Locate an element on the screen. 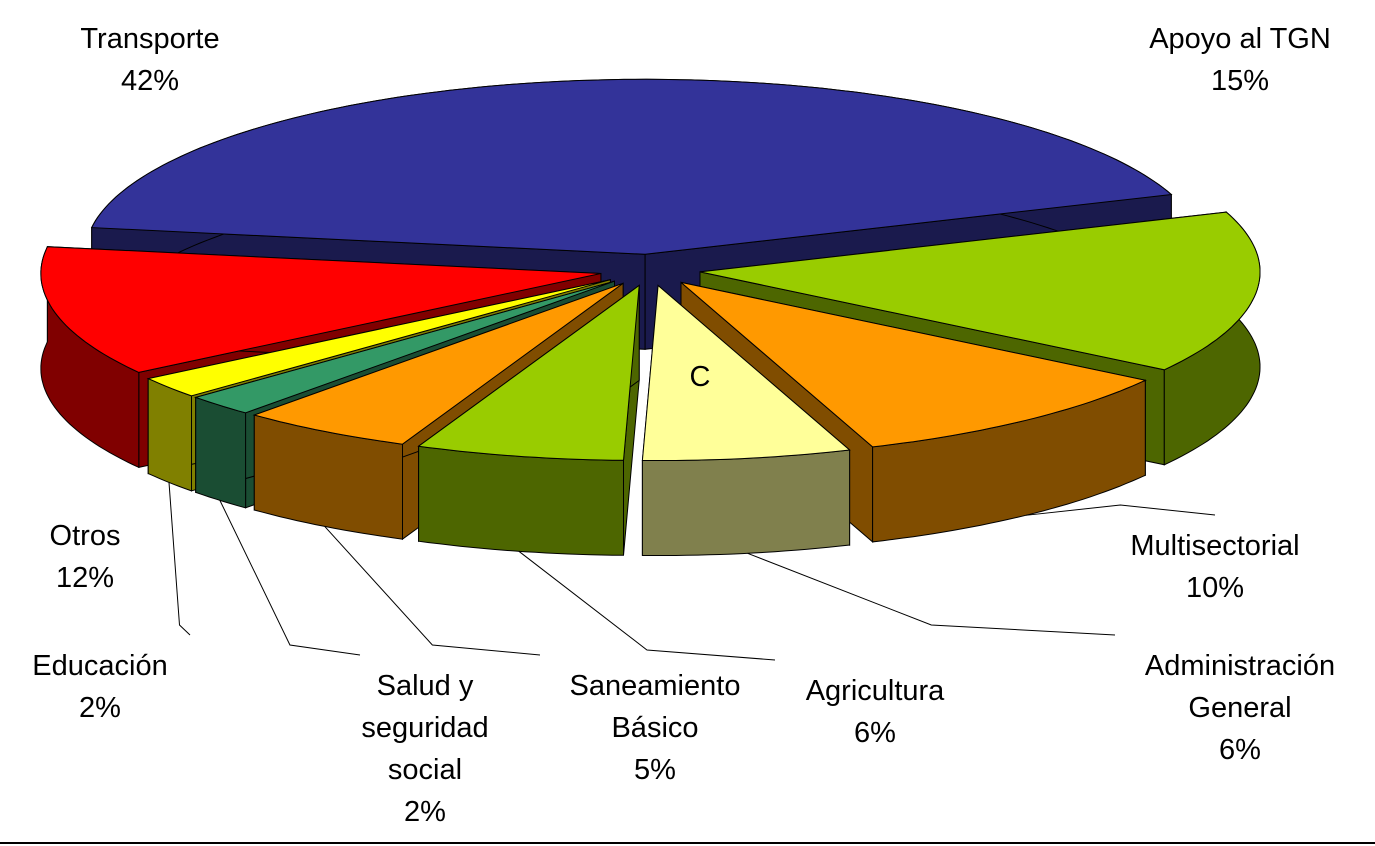  category-label: Multisectorial is located at coordinates (1215, 546).